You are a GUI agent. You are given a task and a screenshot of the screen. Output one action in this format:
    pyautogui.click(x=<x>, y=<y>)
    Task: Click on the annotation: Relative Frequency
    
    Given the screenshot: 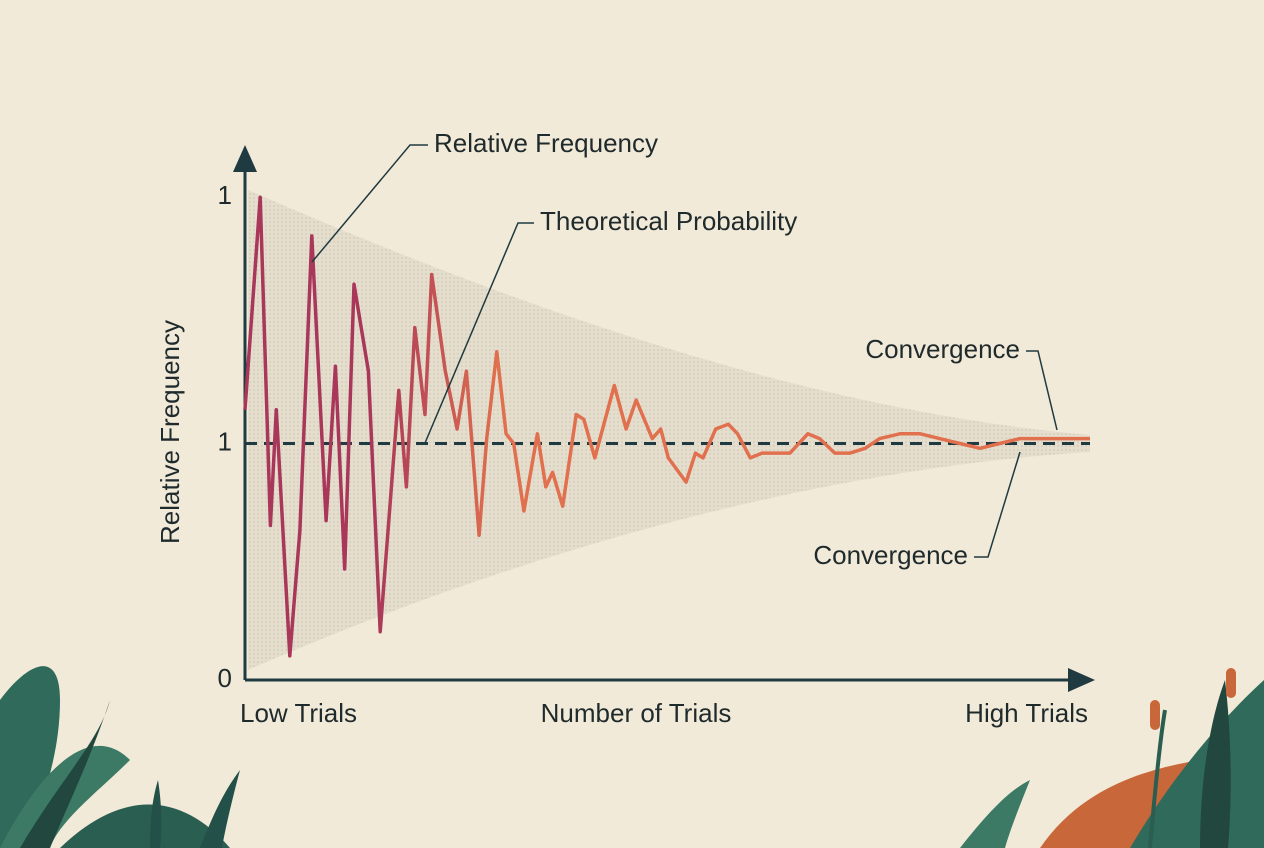 What is the action you would take?
    pyautogui.click(x=546, y=143)
    